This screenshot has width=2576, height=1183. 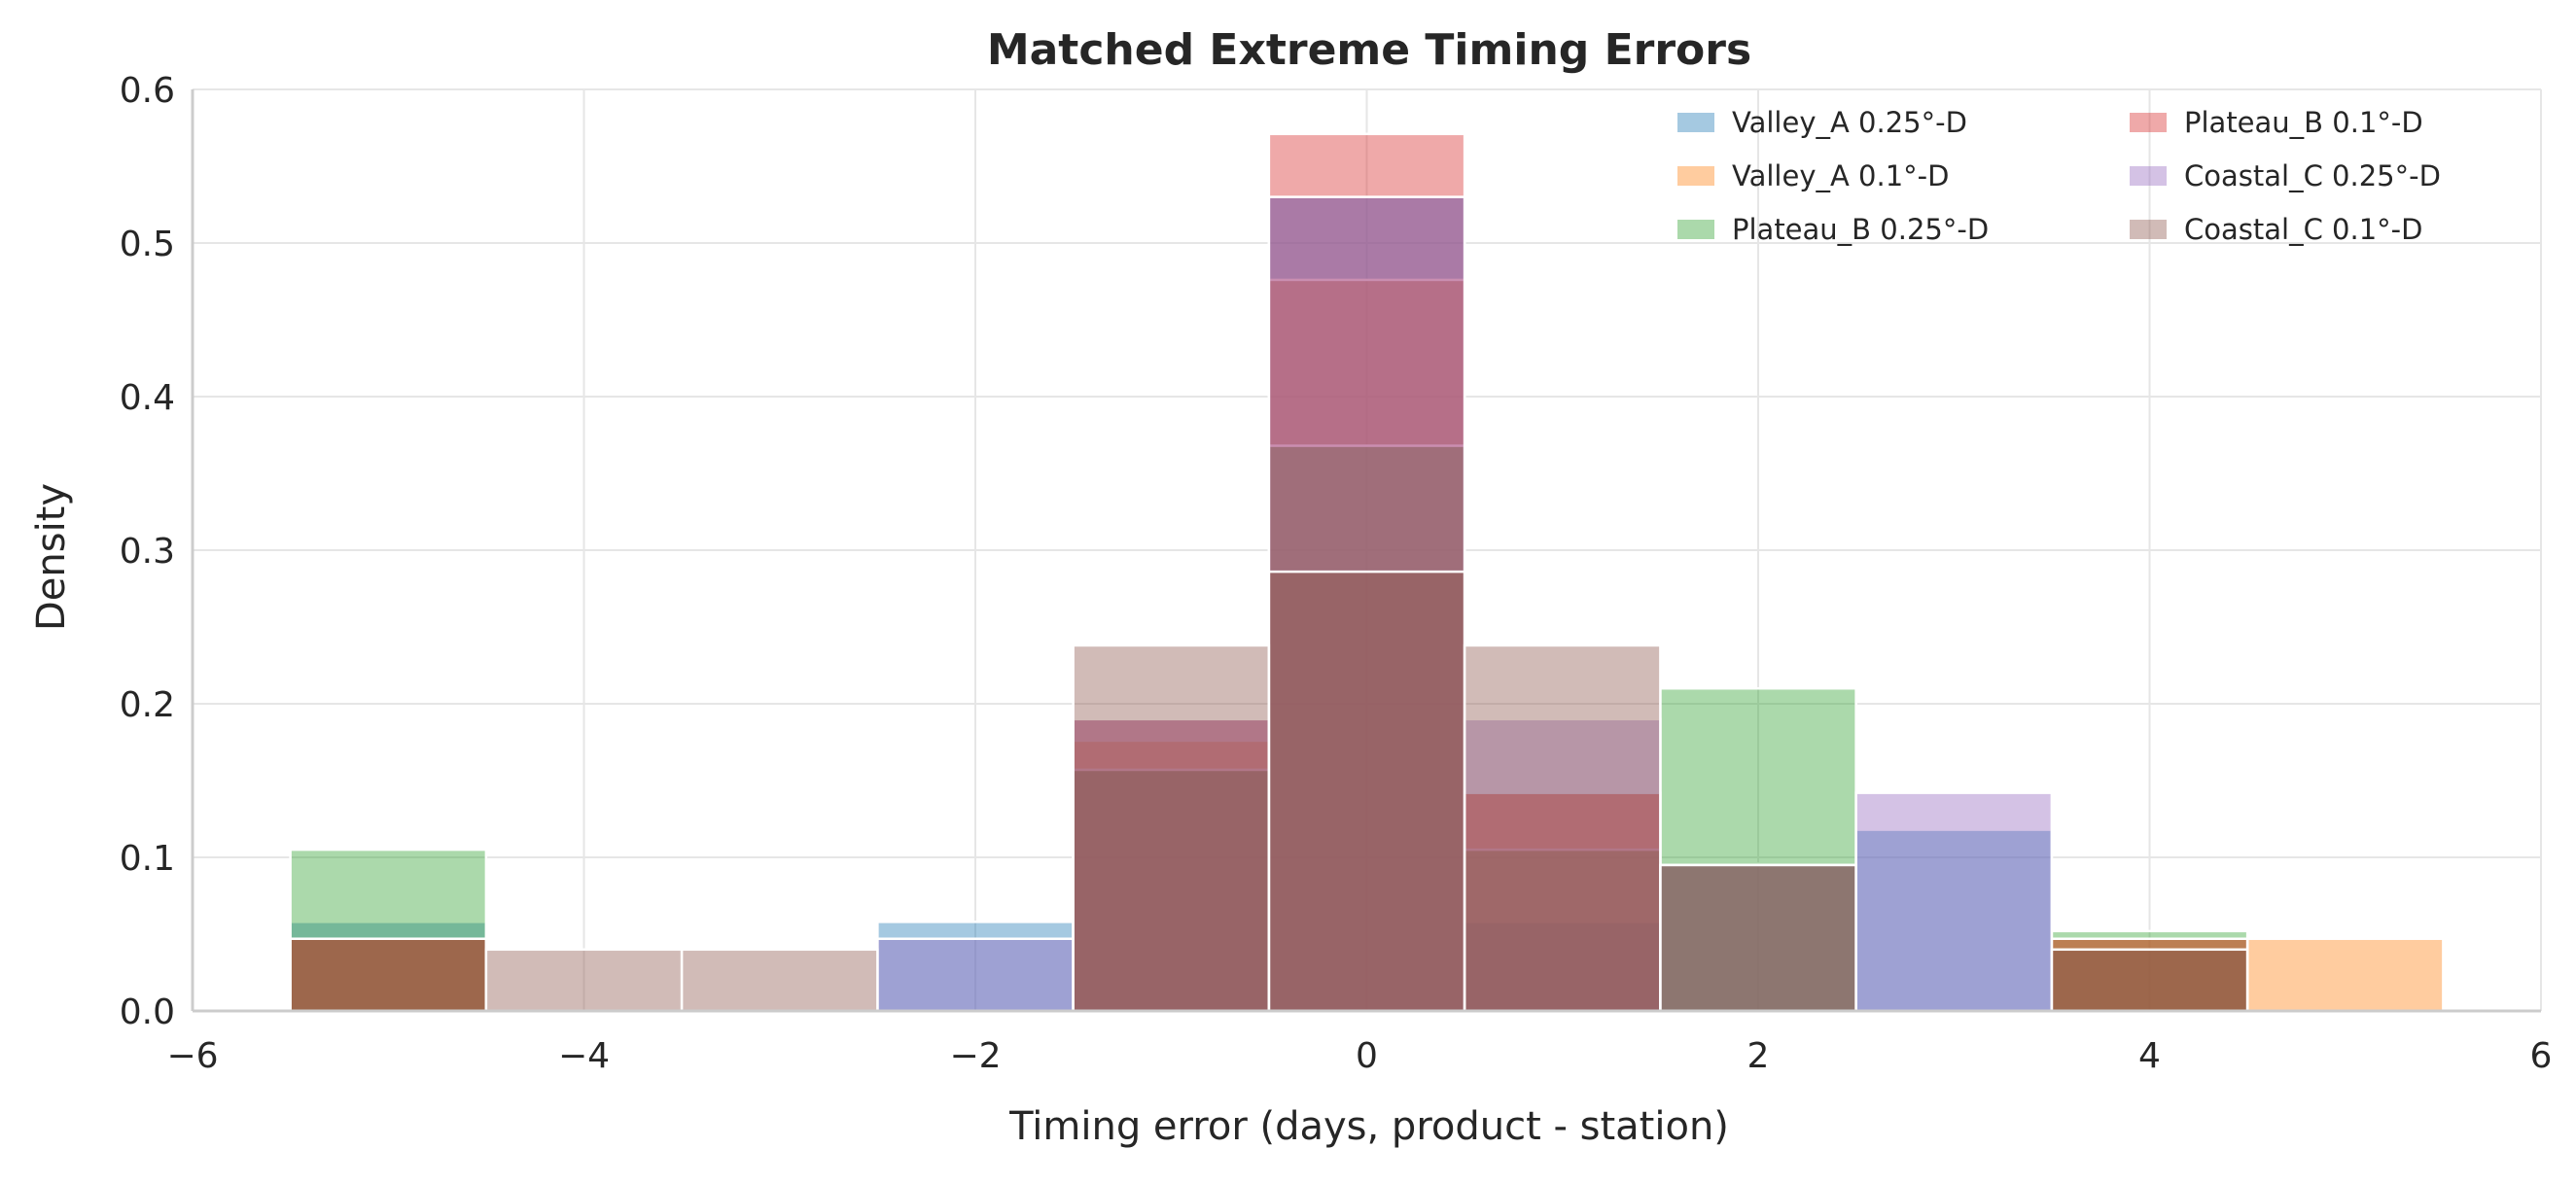 What do you see at coordinates (192, 1056) in the screenshot?
I see `x-tick-label: −6` at bounding box center [192, 1056].